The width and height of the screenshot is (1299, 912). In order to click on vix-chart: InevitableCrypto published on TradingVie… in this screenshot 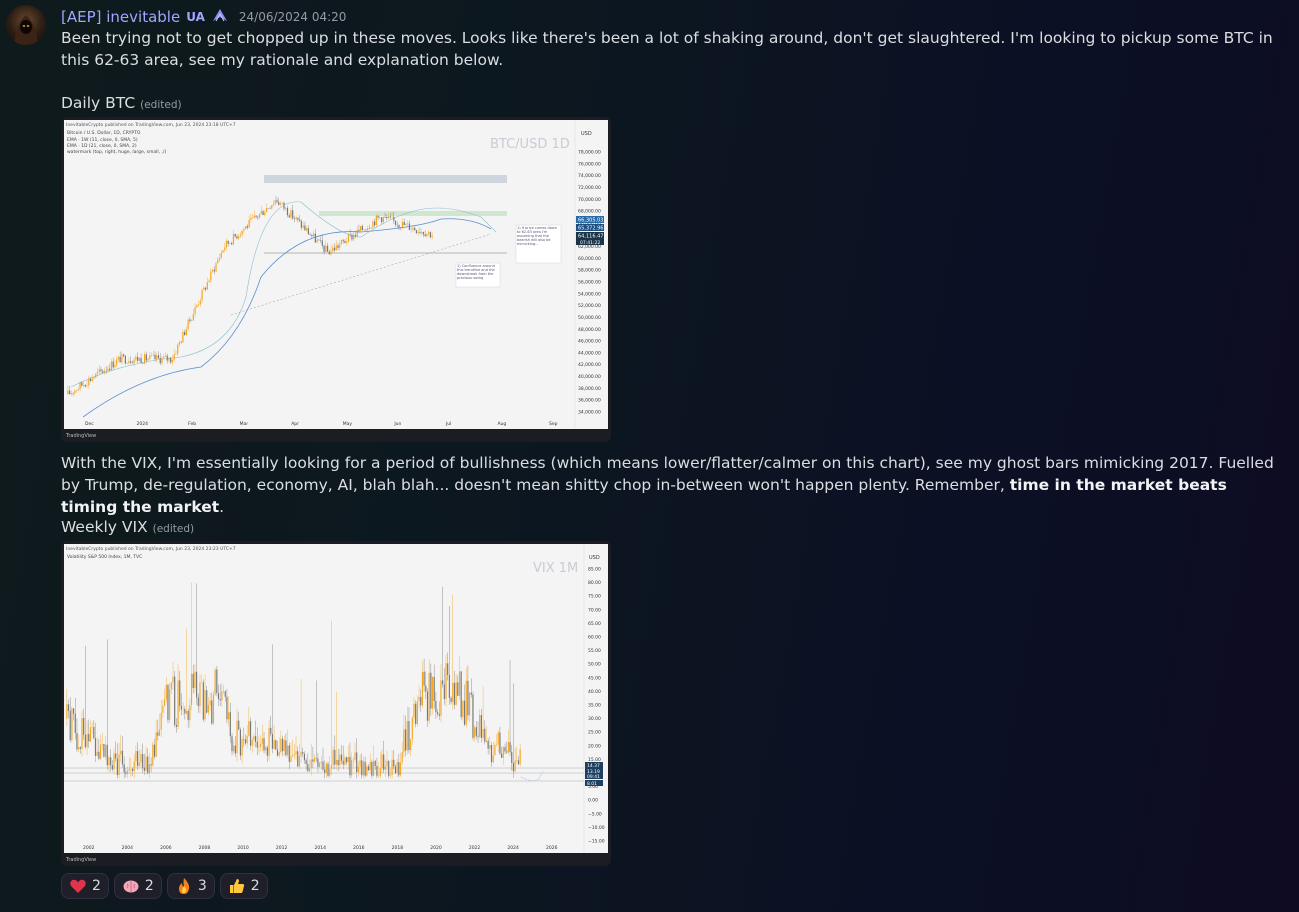, I will do `click(336, 703)`.